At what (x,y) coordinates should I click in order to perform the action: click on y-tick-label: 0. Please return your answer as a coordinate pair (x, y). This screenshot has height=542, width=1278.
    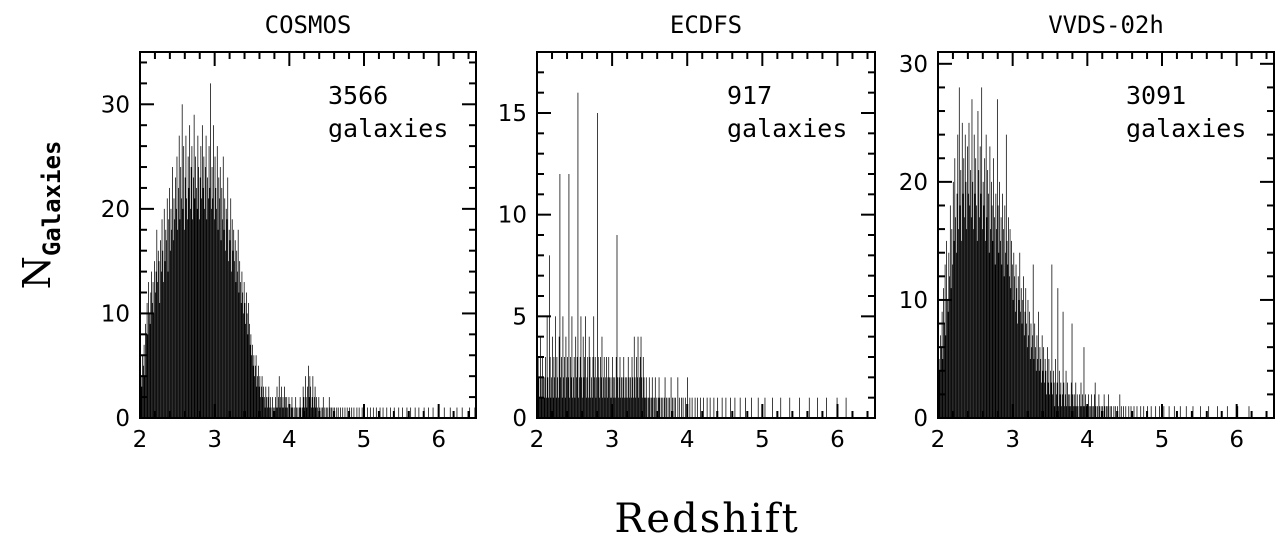
    Looking at the image, I should click on (519, 419).